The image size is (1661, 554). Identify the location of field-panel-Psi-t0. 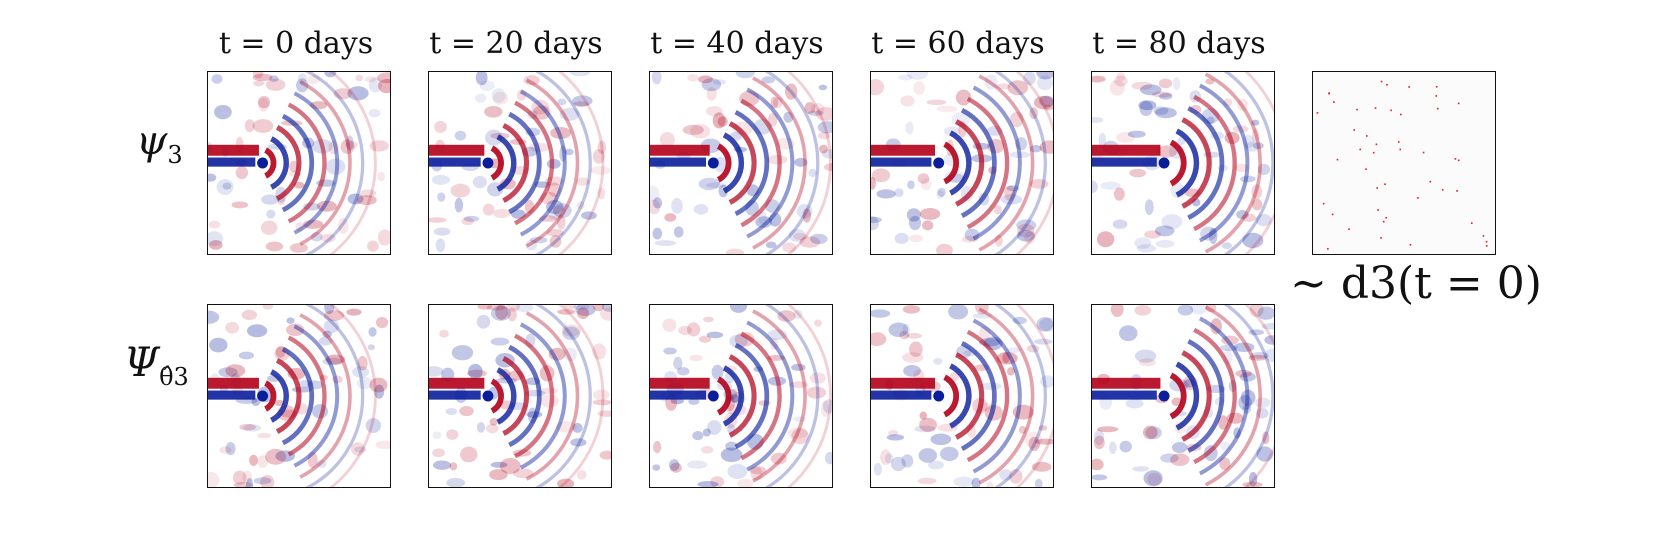
(299, 396).